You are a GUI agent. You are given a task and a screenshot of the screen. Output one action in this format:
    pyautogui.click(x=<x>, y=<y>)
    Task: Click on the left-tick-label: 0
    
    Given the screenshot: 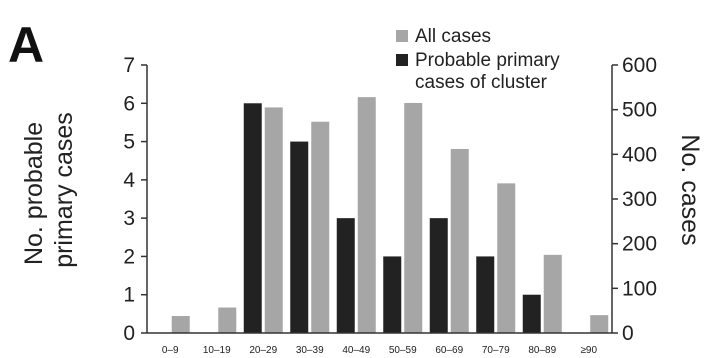 What is the action you would take?
    pyautogui.click(x=129, y=333)
    